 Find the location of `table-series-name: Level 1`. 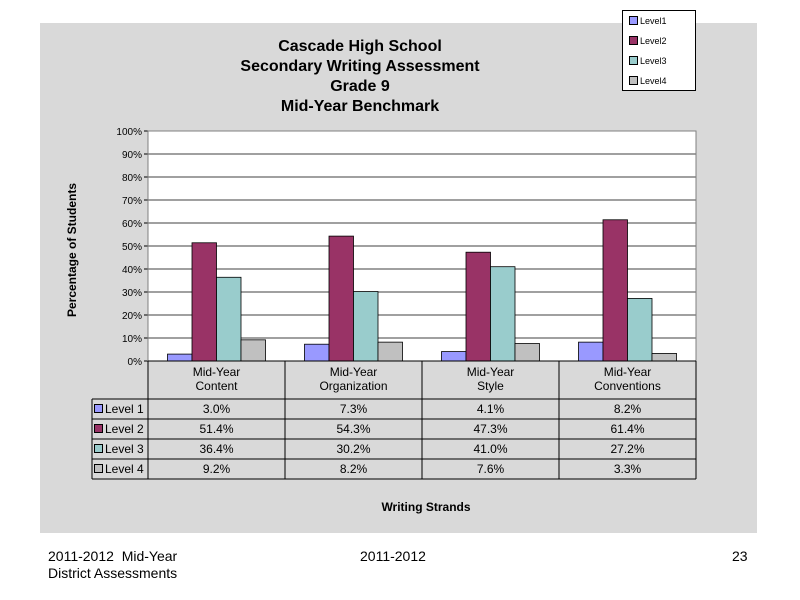

table-series-name: Level 1 is located at coordinates (124, 409).